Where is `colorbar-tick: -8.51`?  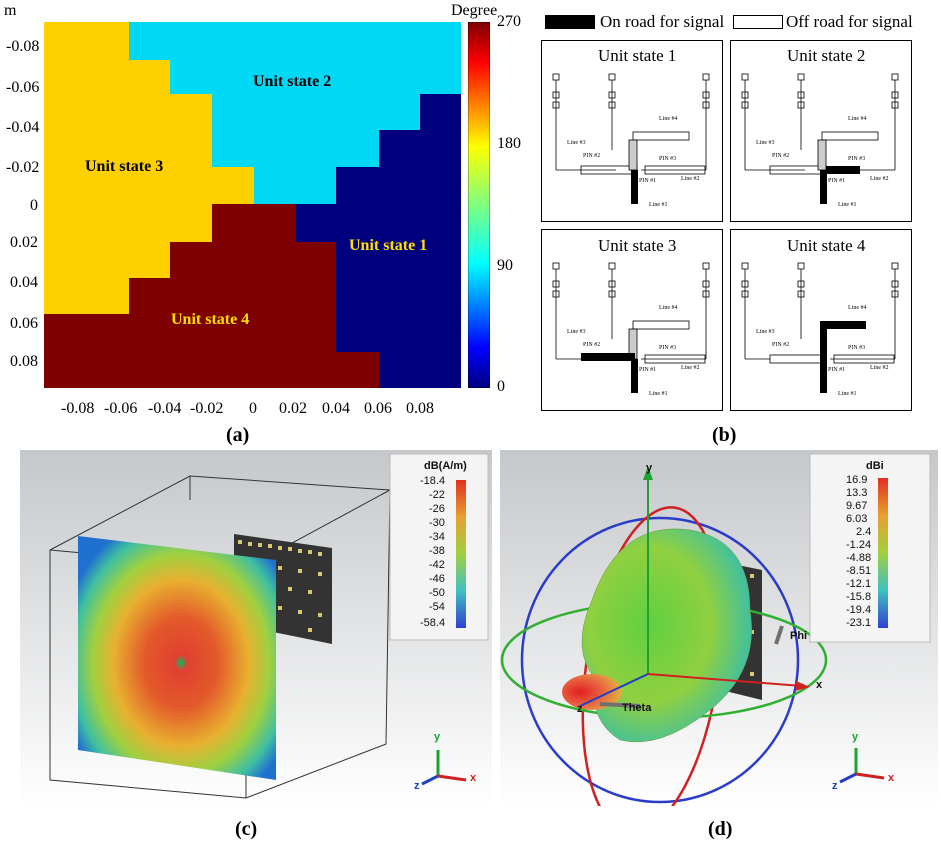 colorbar-tick: -8.51 is located at coordinates (859, 571).